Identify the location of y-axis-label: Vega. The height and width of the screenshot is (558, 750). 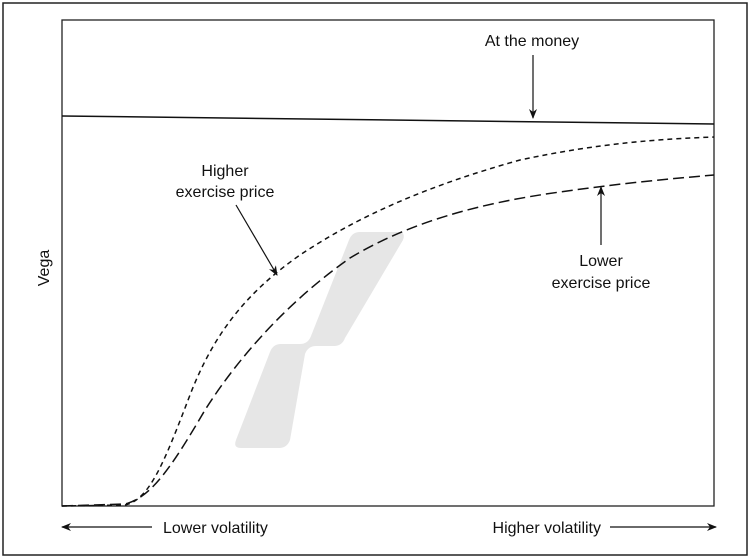
(44, 268).